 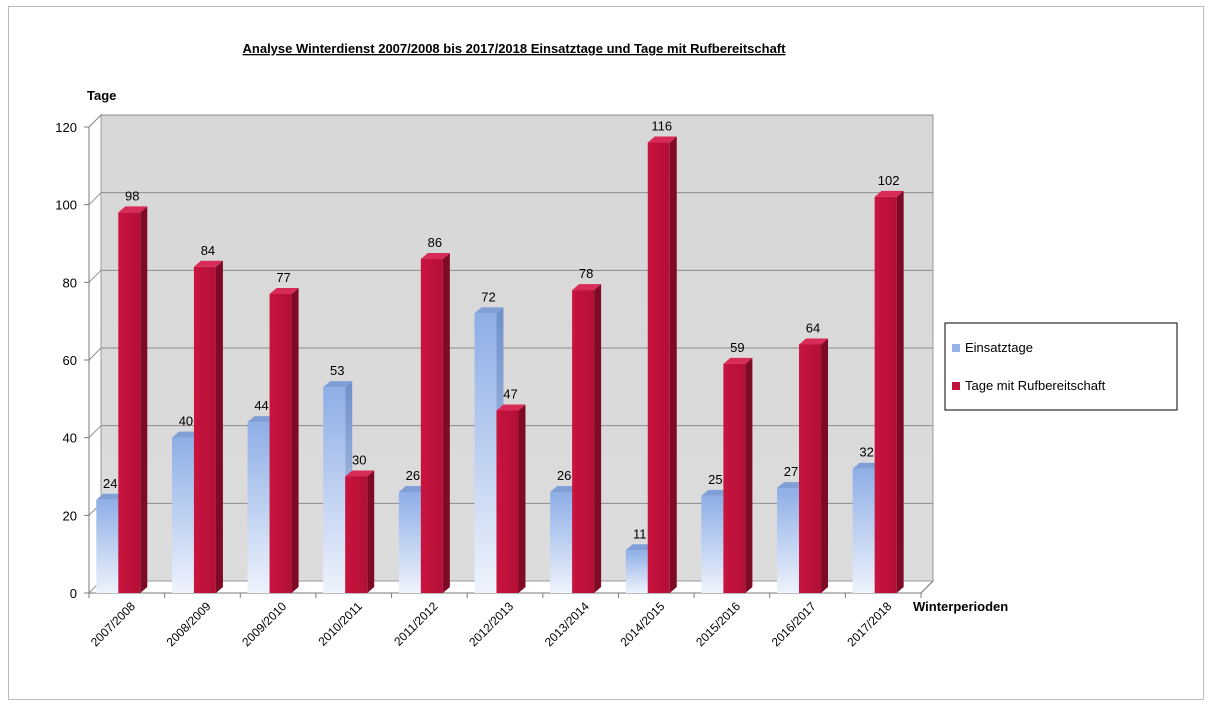 What do you see at coordinates (927, 587) in the screenshot?
I see `x-axis-depth-line` at bounding box center [927, 587].